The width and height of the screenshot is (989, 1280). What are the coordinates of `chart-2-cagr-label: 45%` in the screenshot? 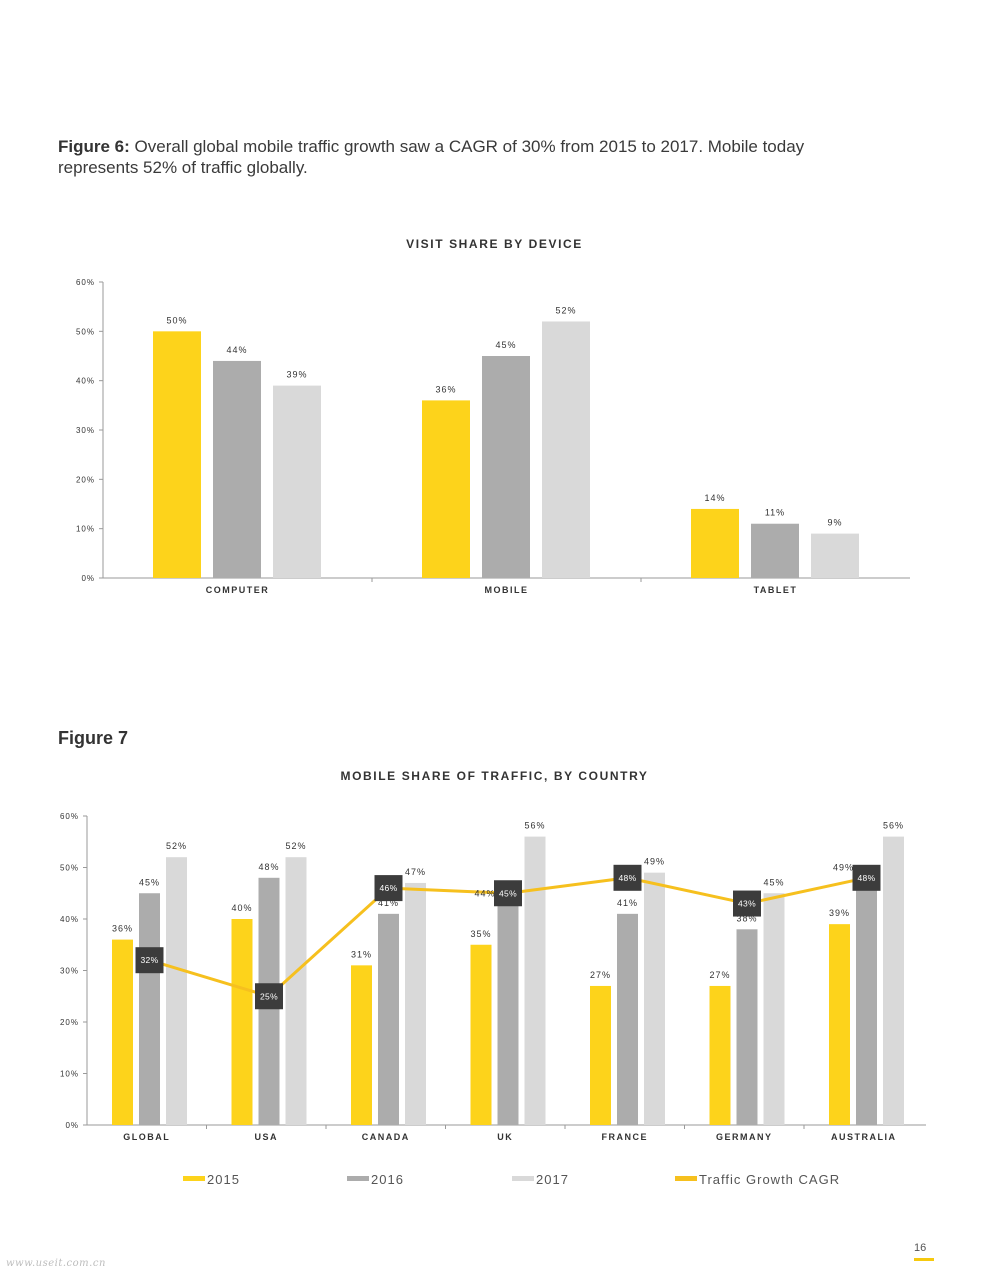 It's located at (508, 893).